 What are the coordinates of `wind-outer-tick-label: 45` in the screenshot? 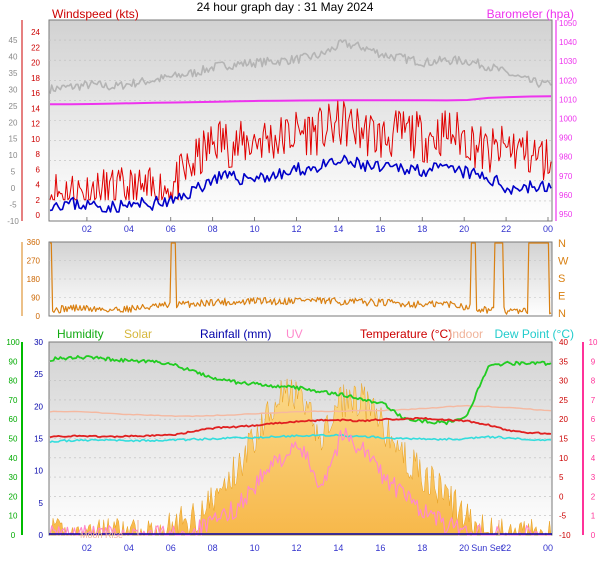 It's located at (13, 40).